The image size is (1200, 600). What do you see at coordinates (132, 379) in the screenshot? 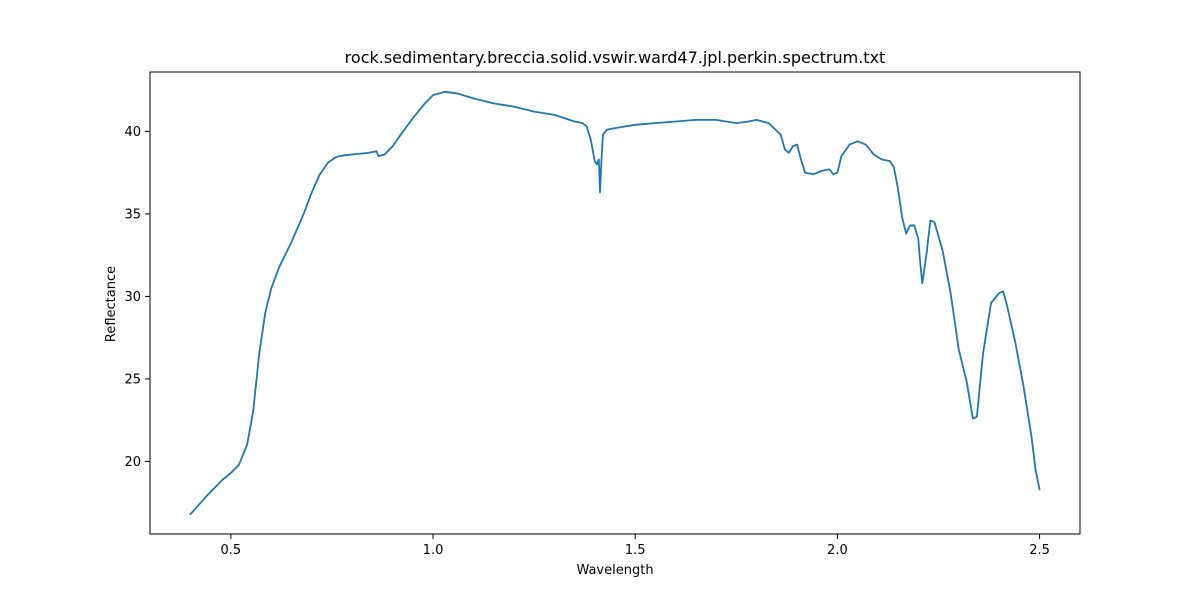
I see `y-tick-label: 25` at bounding box center [132, 379].